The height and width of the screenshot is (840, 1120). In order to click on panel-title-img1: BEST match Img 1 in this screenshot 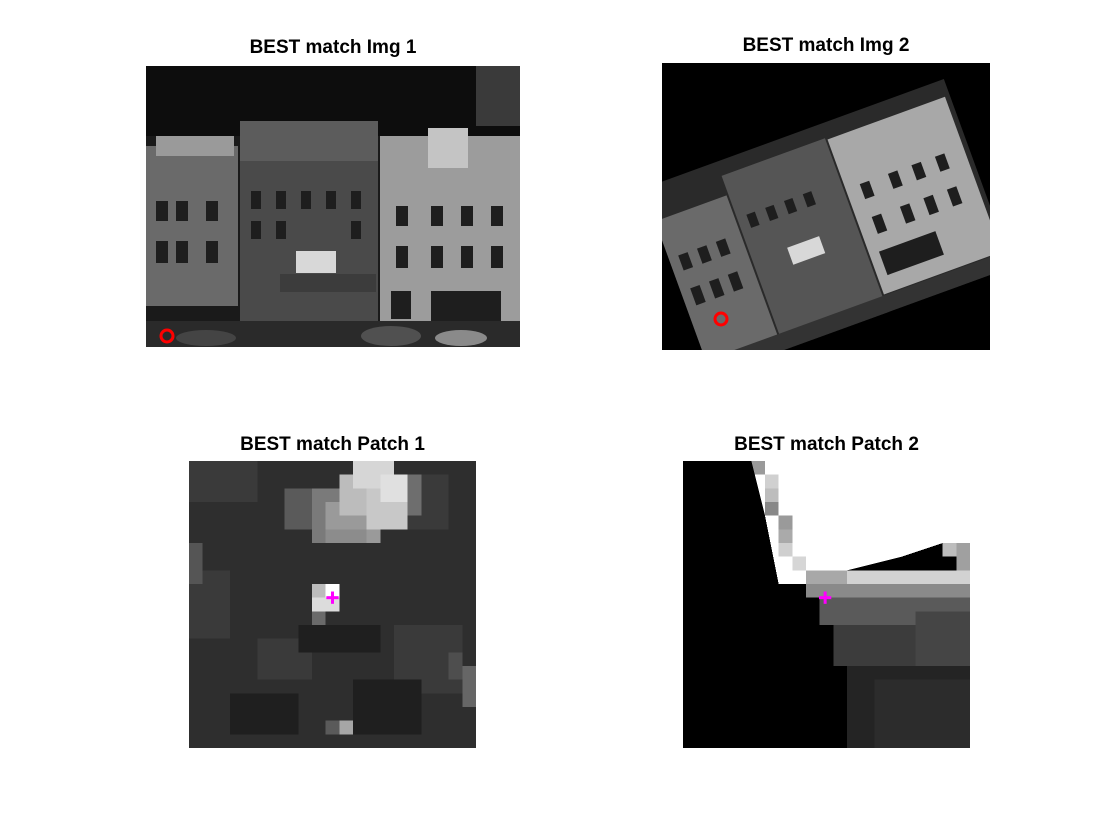, I will do `click(333, 47)`.